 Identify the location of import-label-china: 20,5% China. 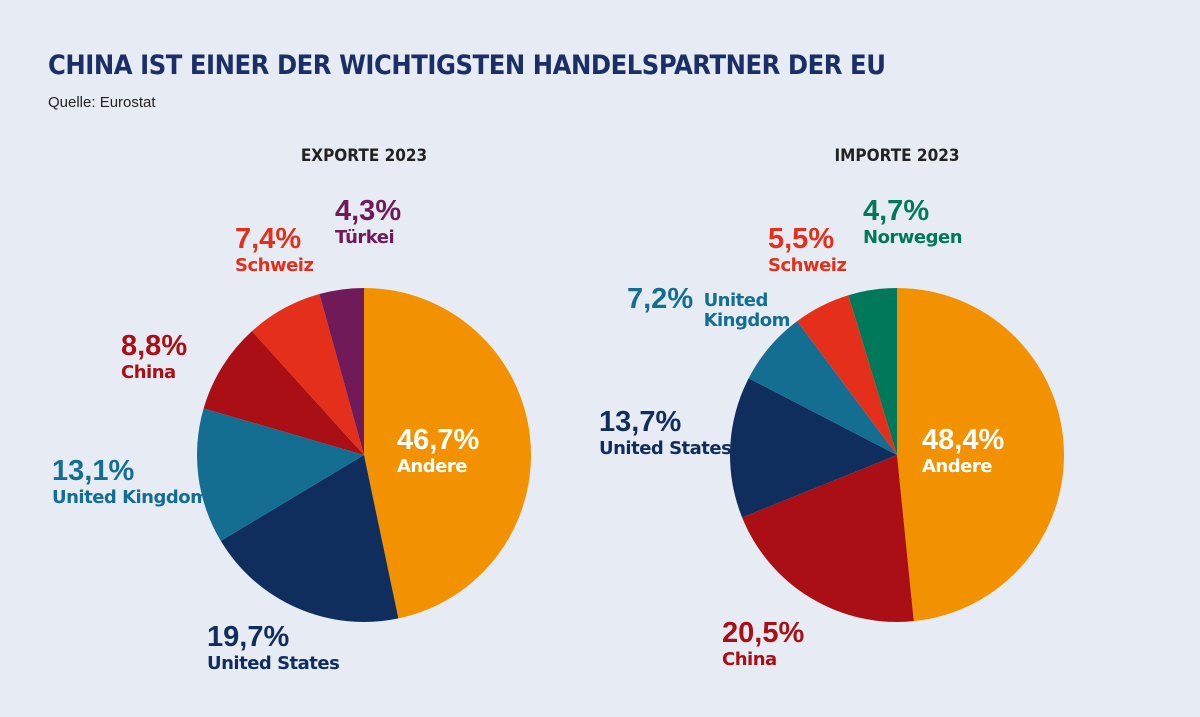
(763, 643).